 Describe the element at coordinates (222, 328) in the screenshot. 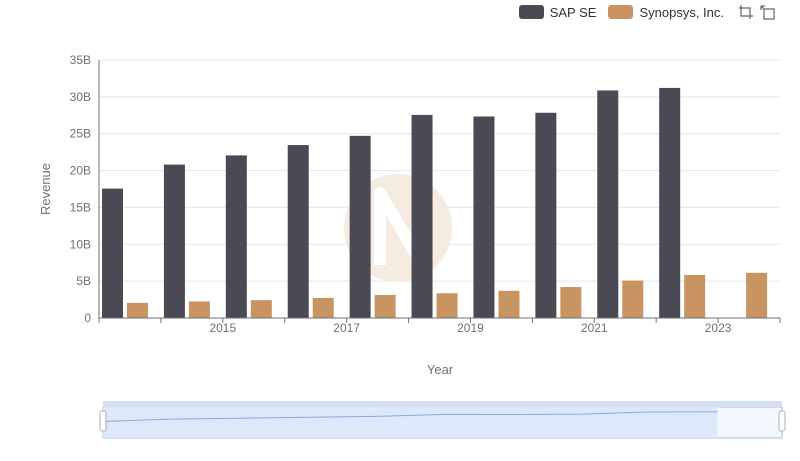

I see `x-tick-label: 2015` at that location.